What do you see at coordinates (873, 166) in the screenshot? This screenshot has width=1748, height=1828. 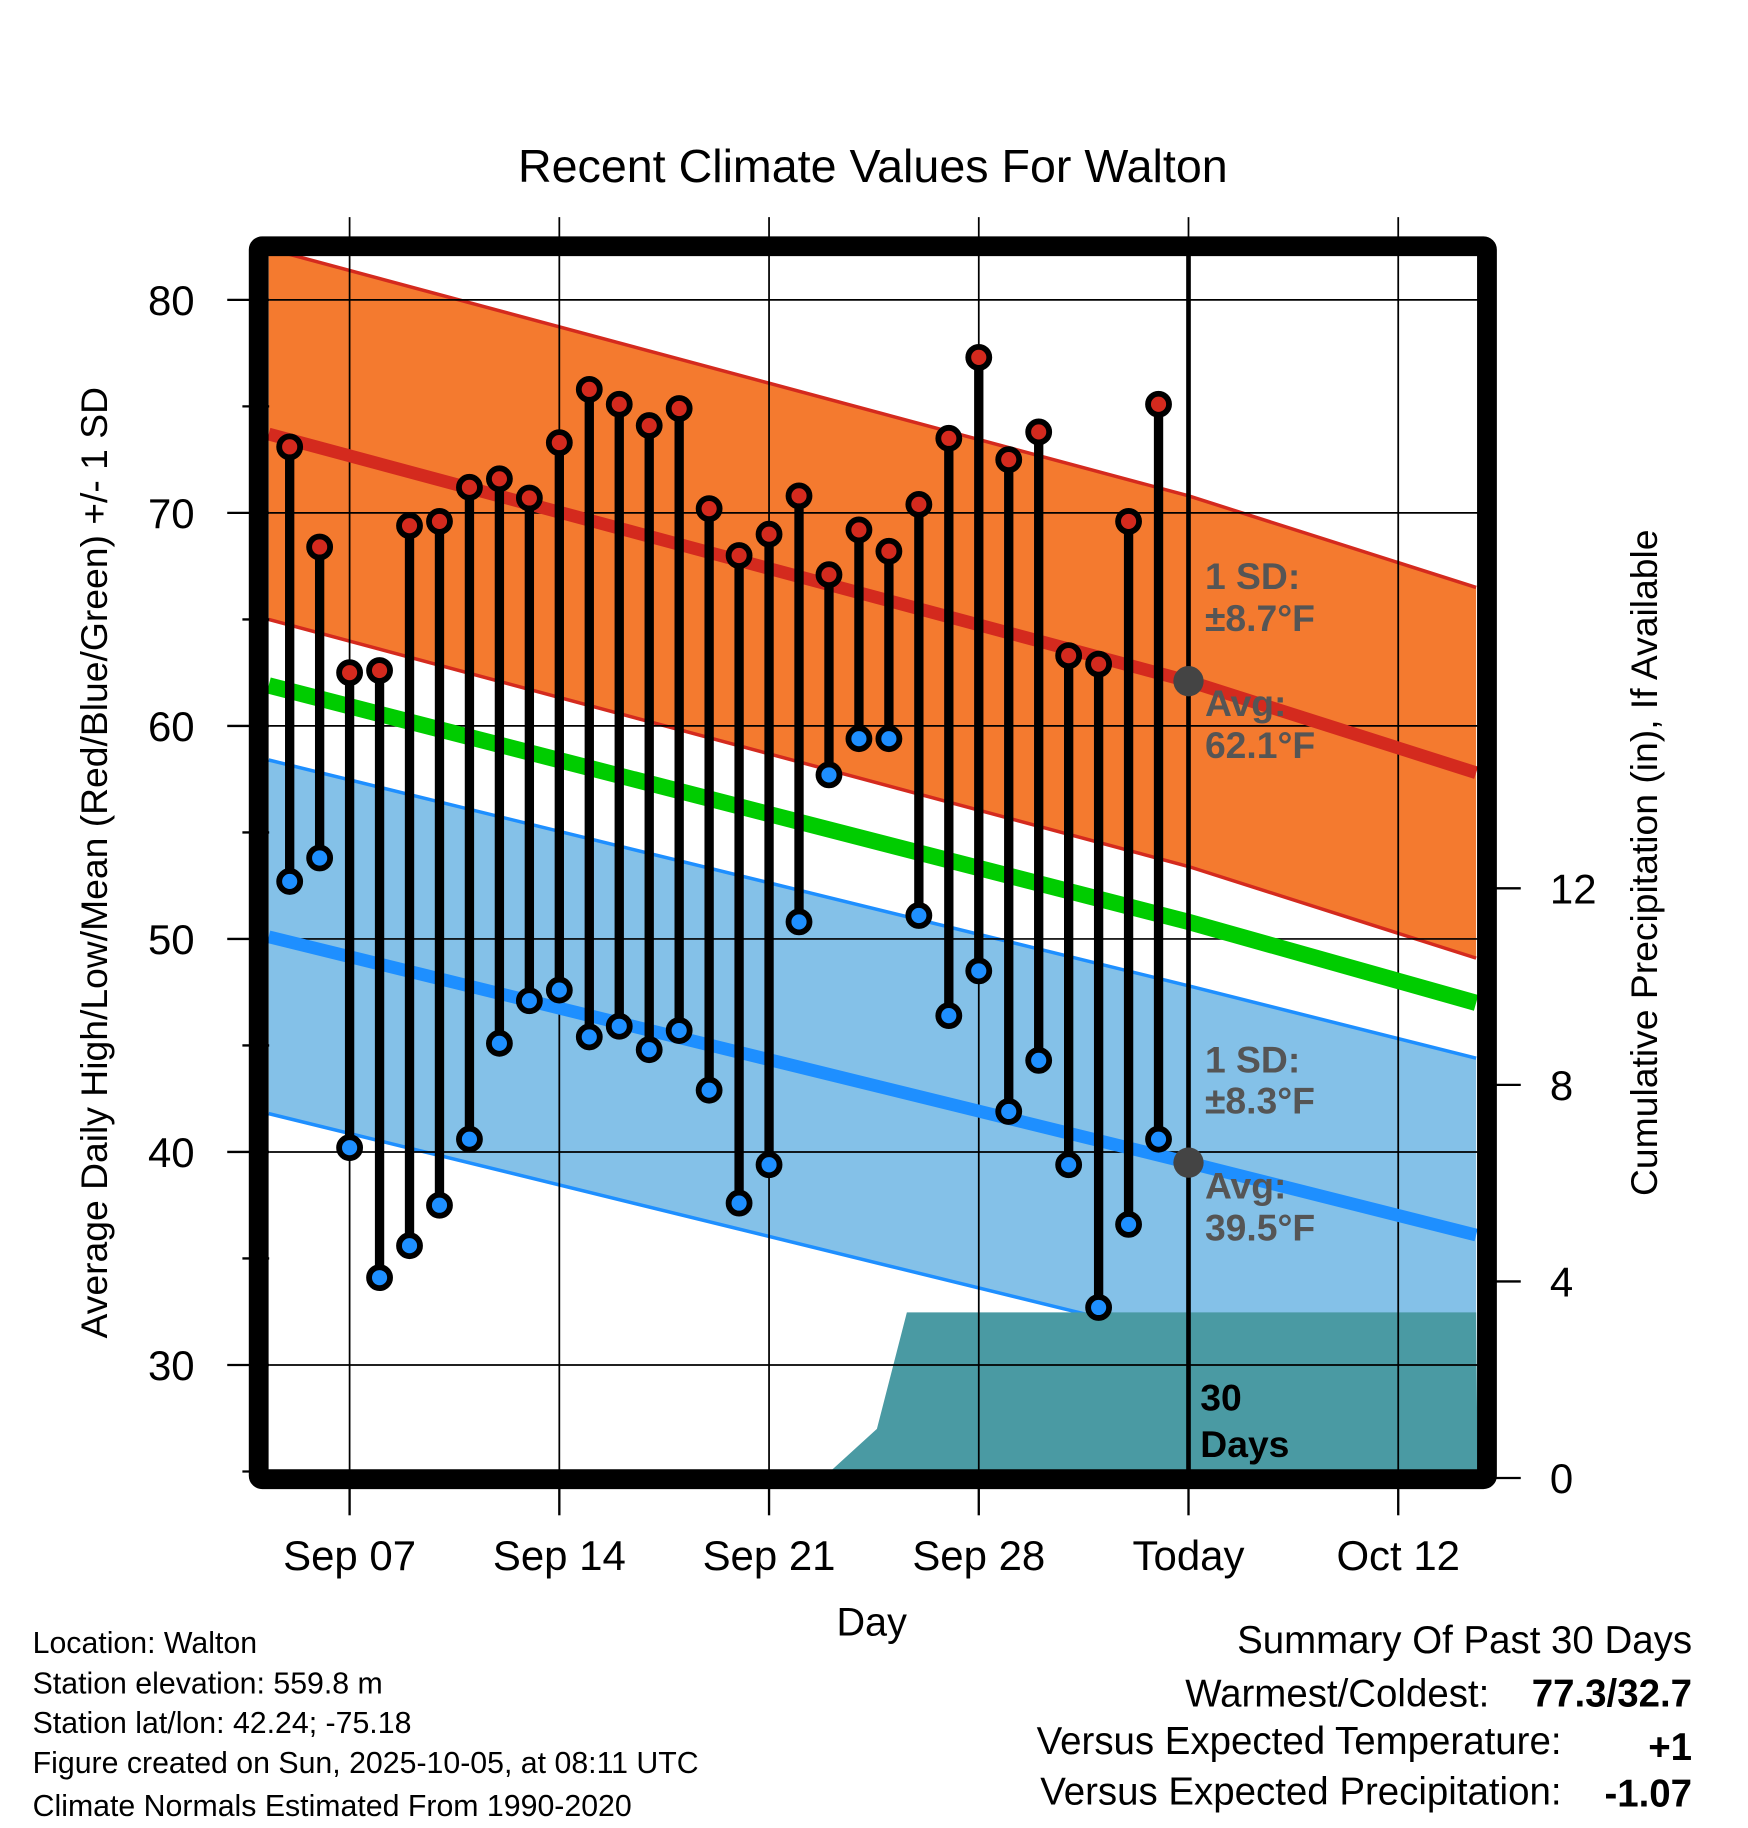 I see `chart-title: Recent Climate Values For Walton` at bounding box center [873, 166].